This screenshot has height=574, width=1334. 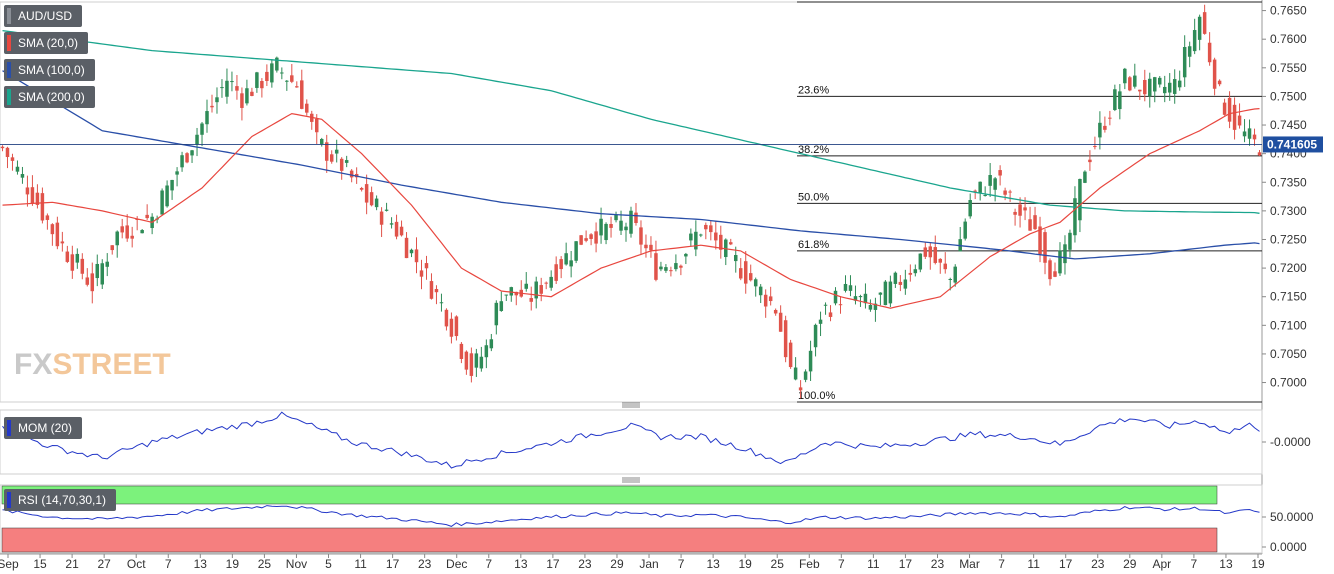 What do you see at coordinates (49, 97) in the screenshot?
I see `sma200-tag: SMA (200,0)` at bounding box center [49, 97].